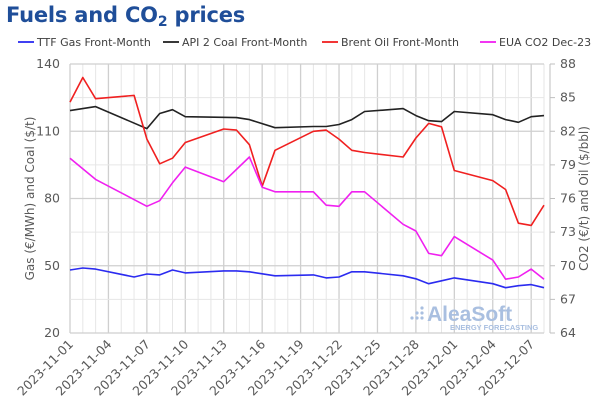 This screenshot has height=416, width=600. What do you see at coordinates (48, 130) in the screenshot?
I see `left-axis-tick-label: 110` at bounding box center [48, 130].